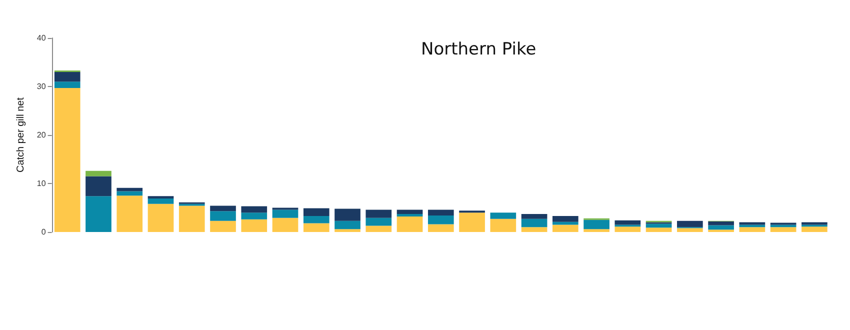 The height and width of the screenshot is (330, 850). I want to click on y-tick-label: 10, so click(41, 183).